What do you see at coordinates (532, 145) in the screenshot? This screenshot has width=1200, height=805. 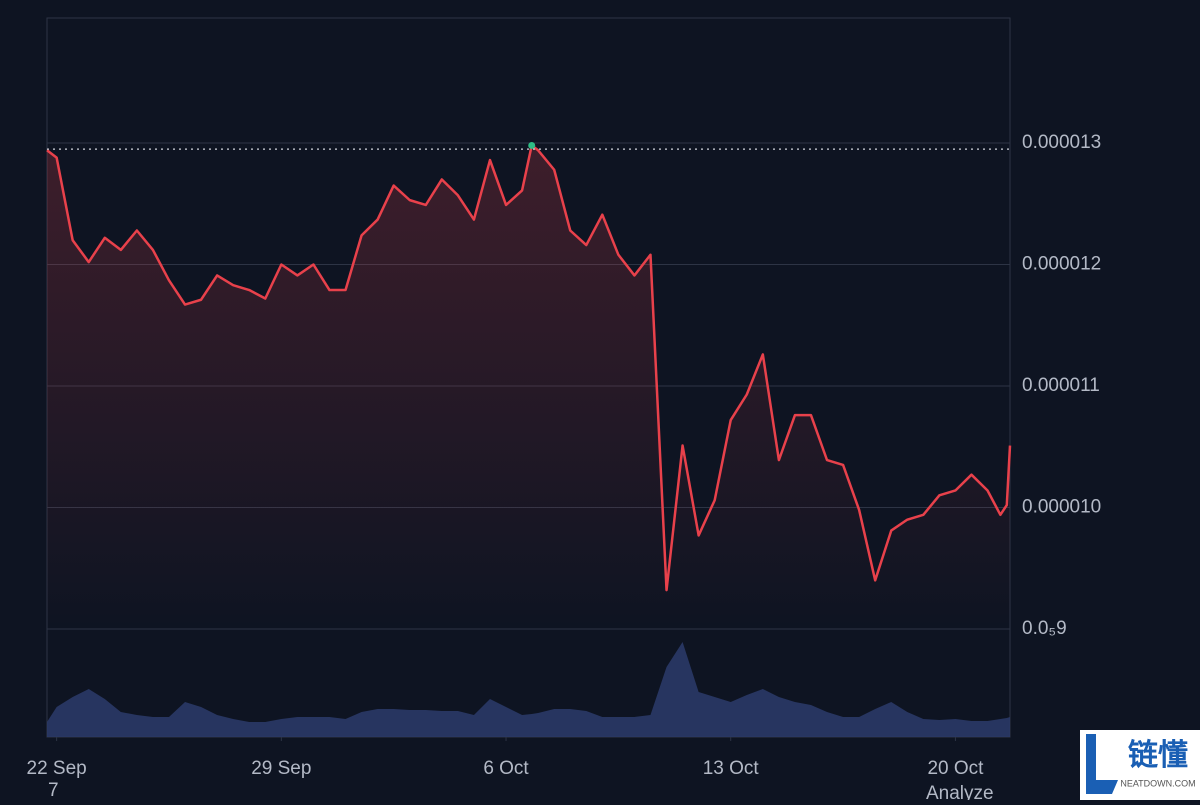 I see `high-dot` at bounding box center [532, 145].